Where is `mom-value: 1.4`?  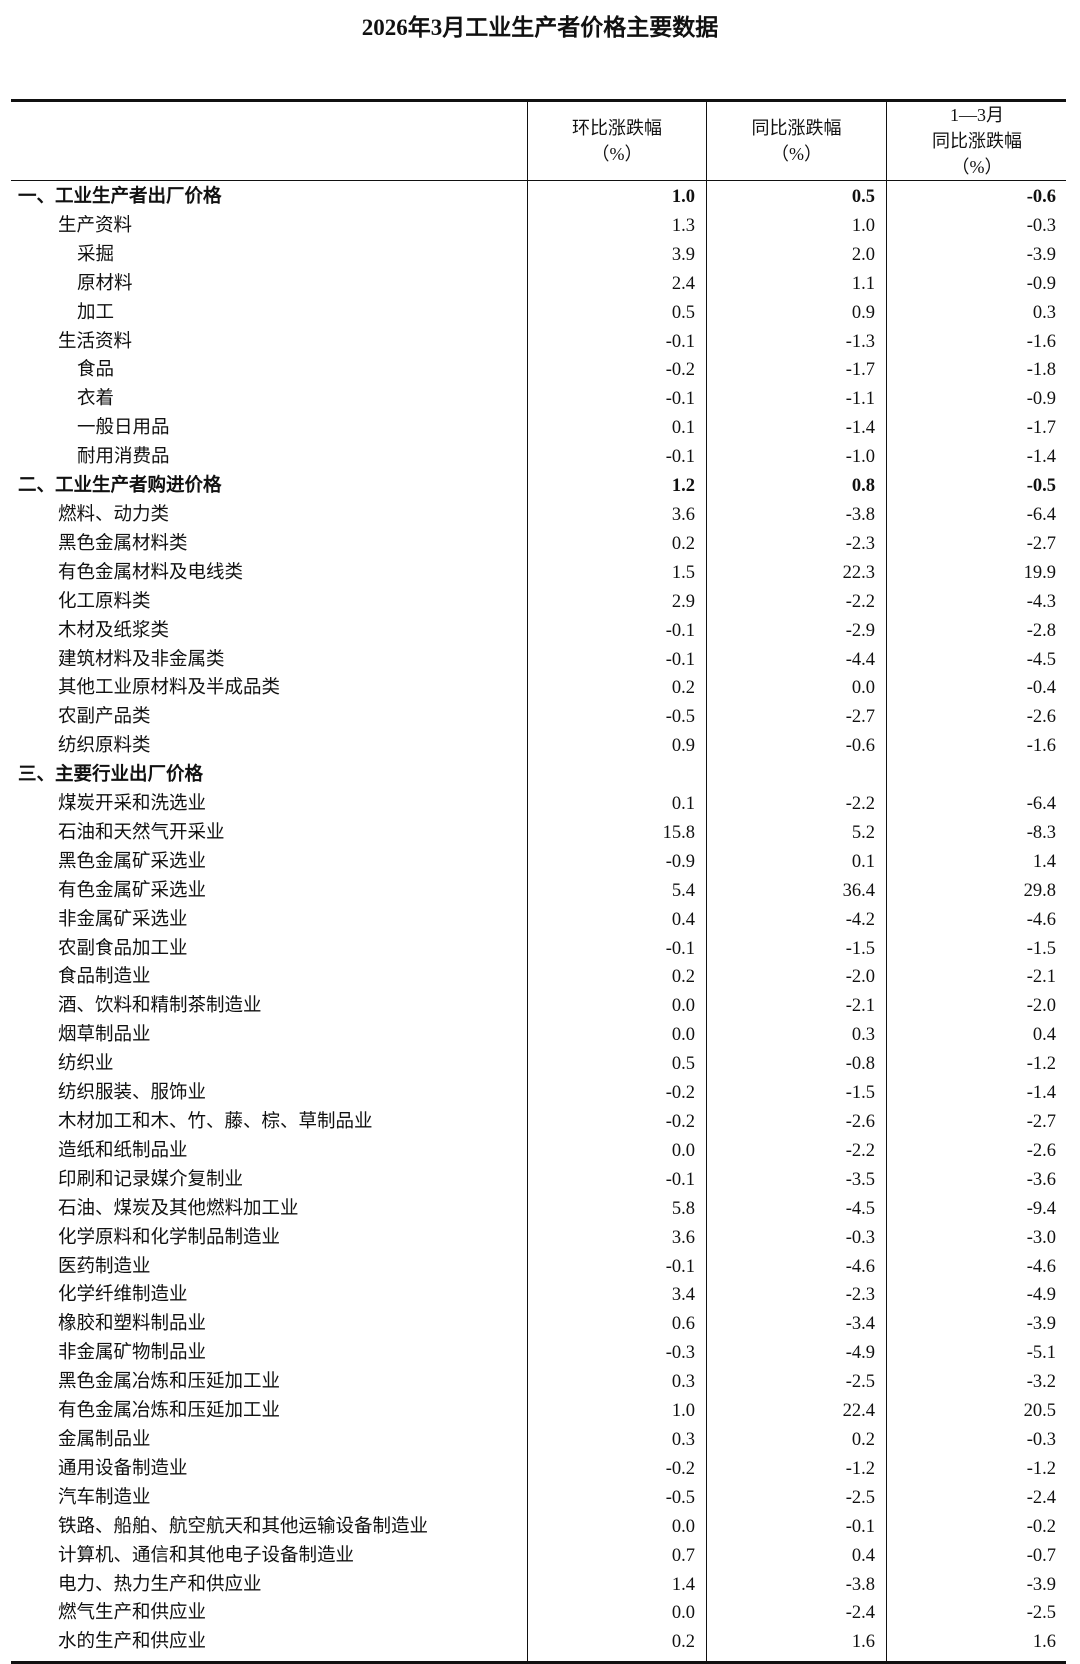 mom-value: 1.4 is located at coordinates (683, 1584).